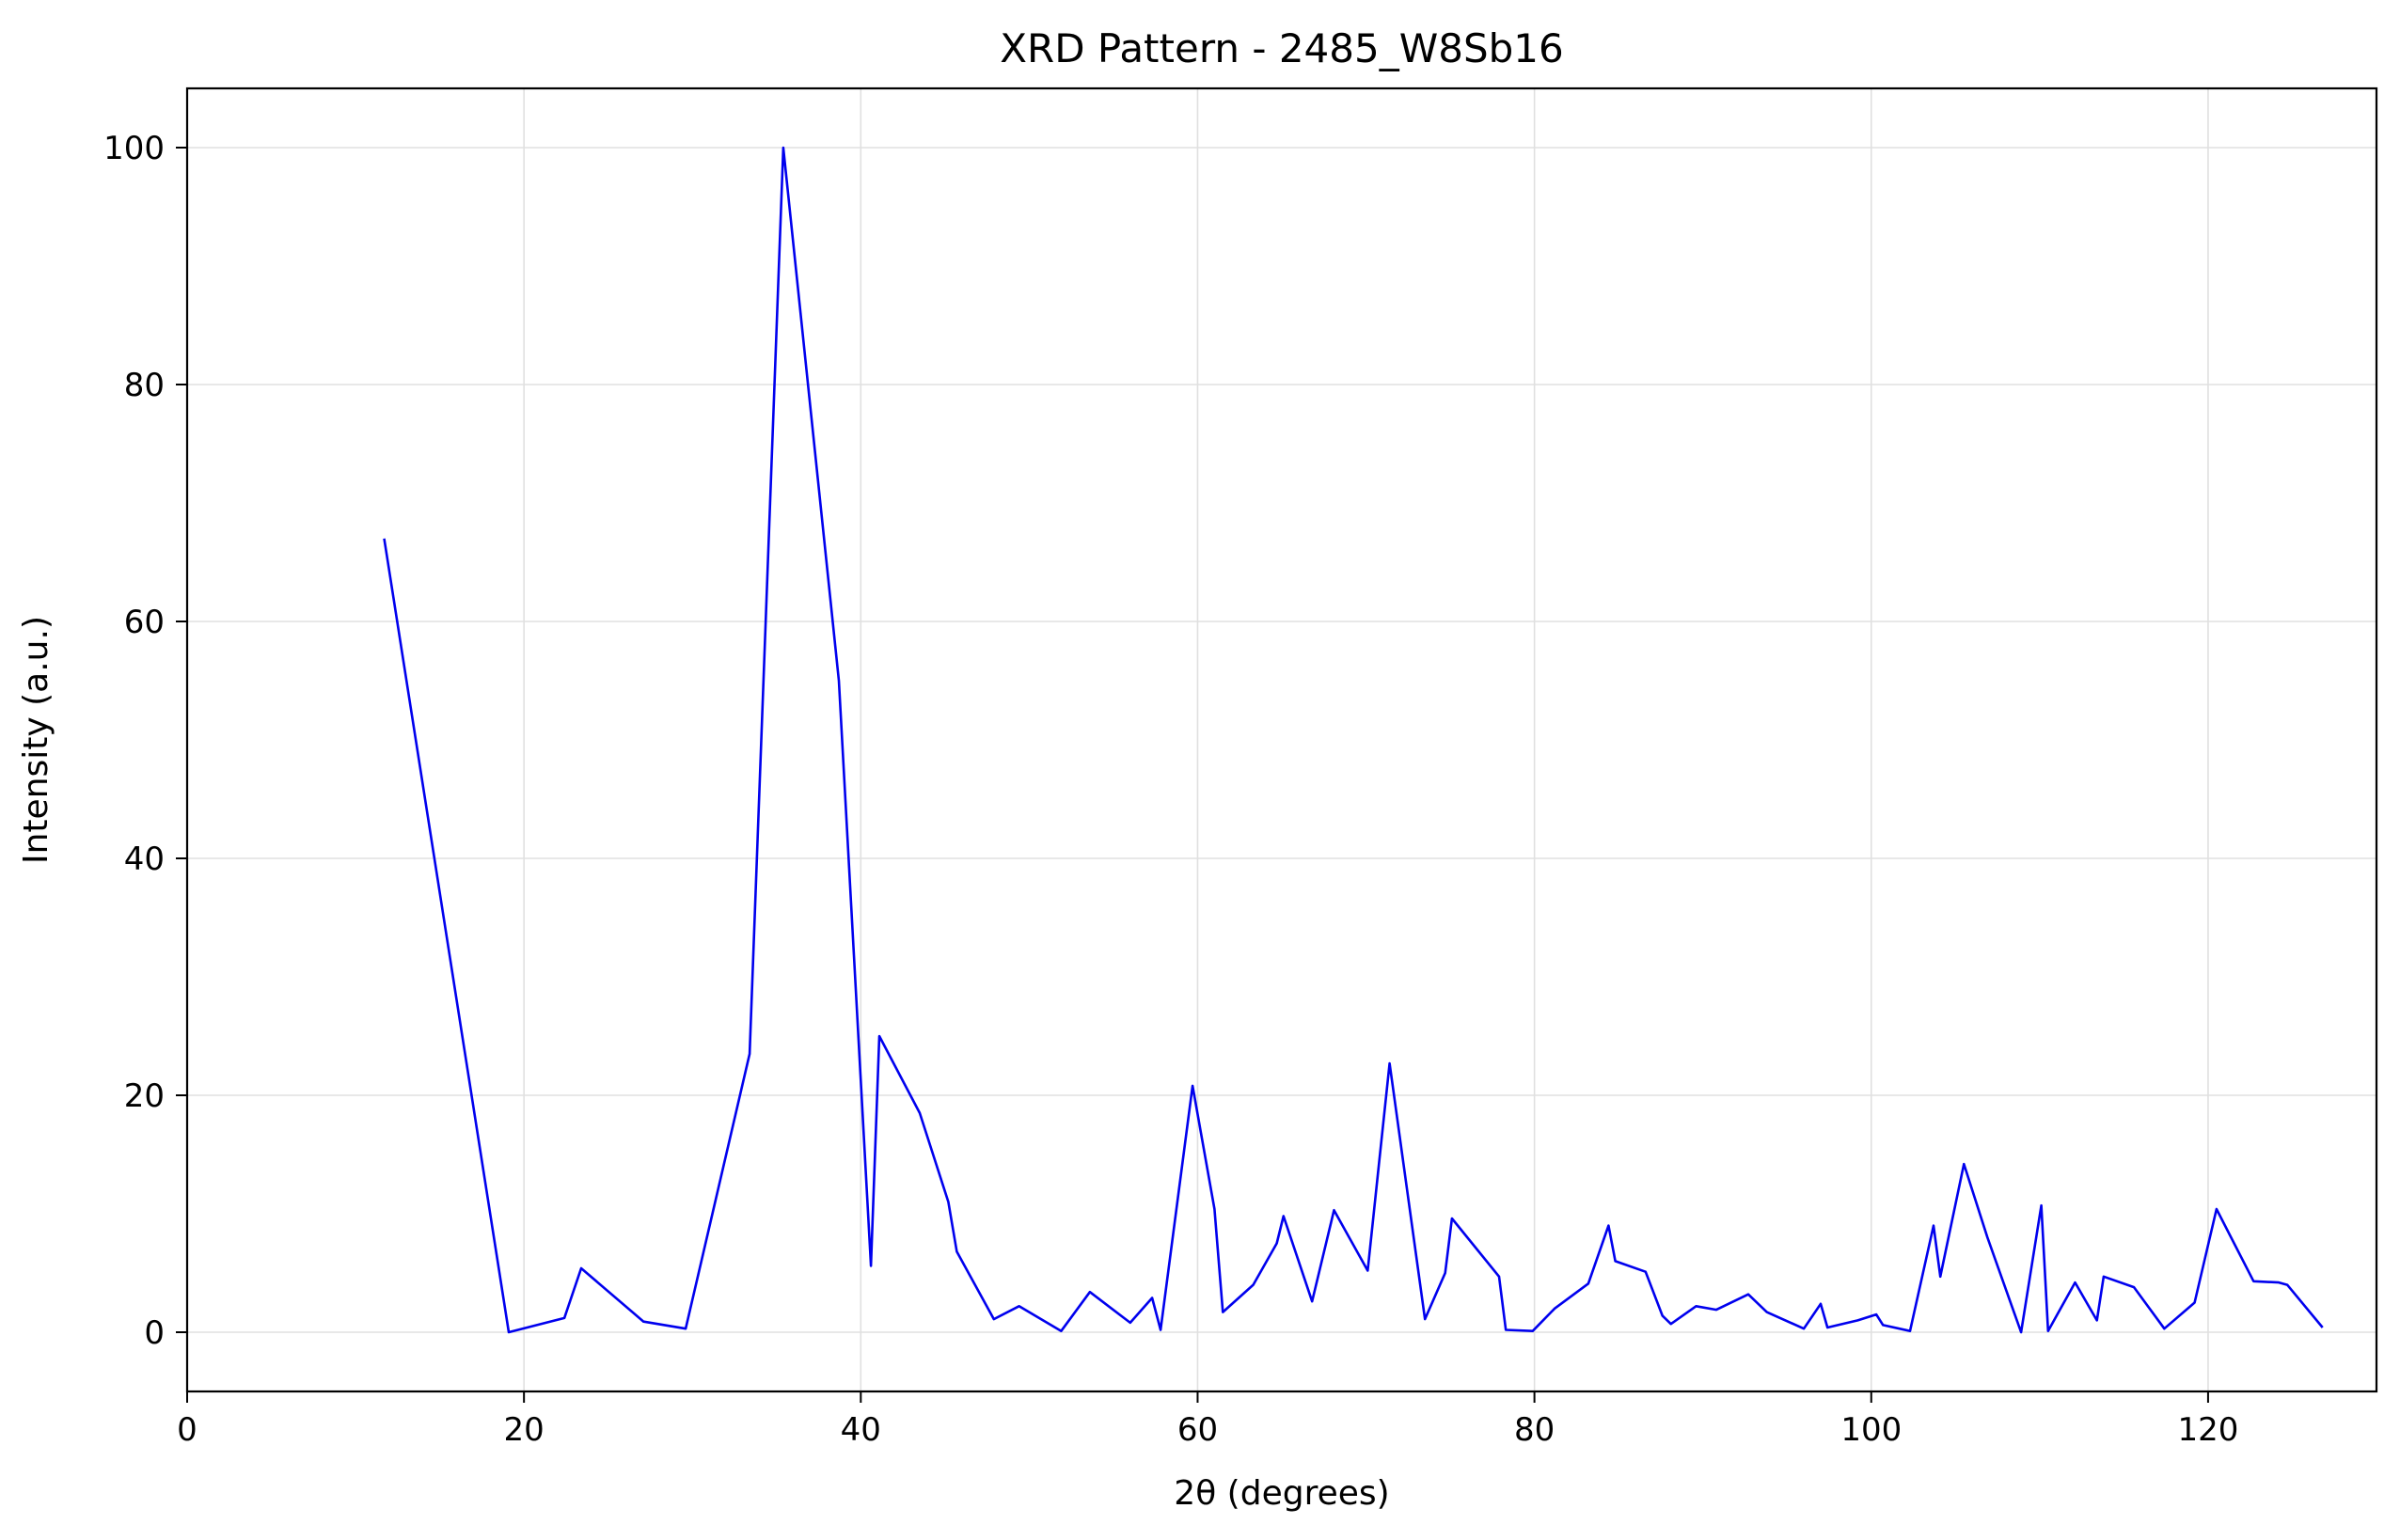  What do you see at coordinates (154, 1333) in the screenshot?
I see `y-tick-label: 0` at bounding box center [154, 1333].